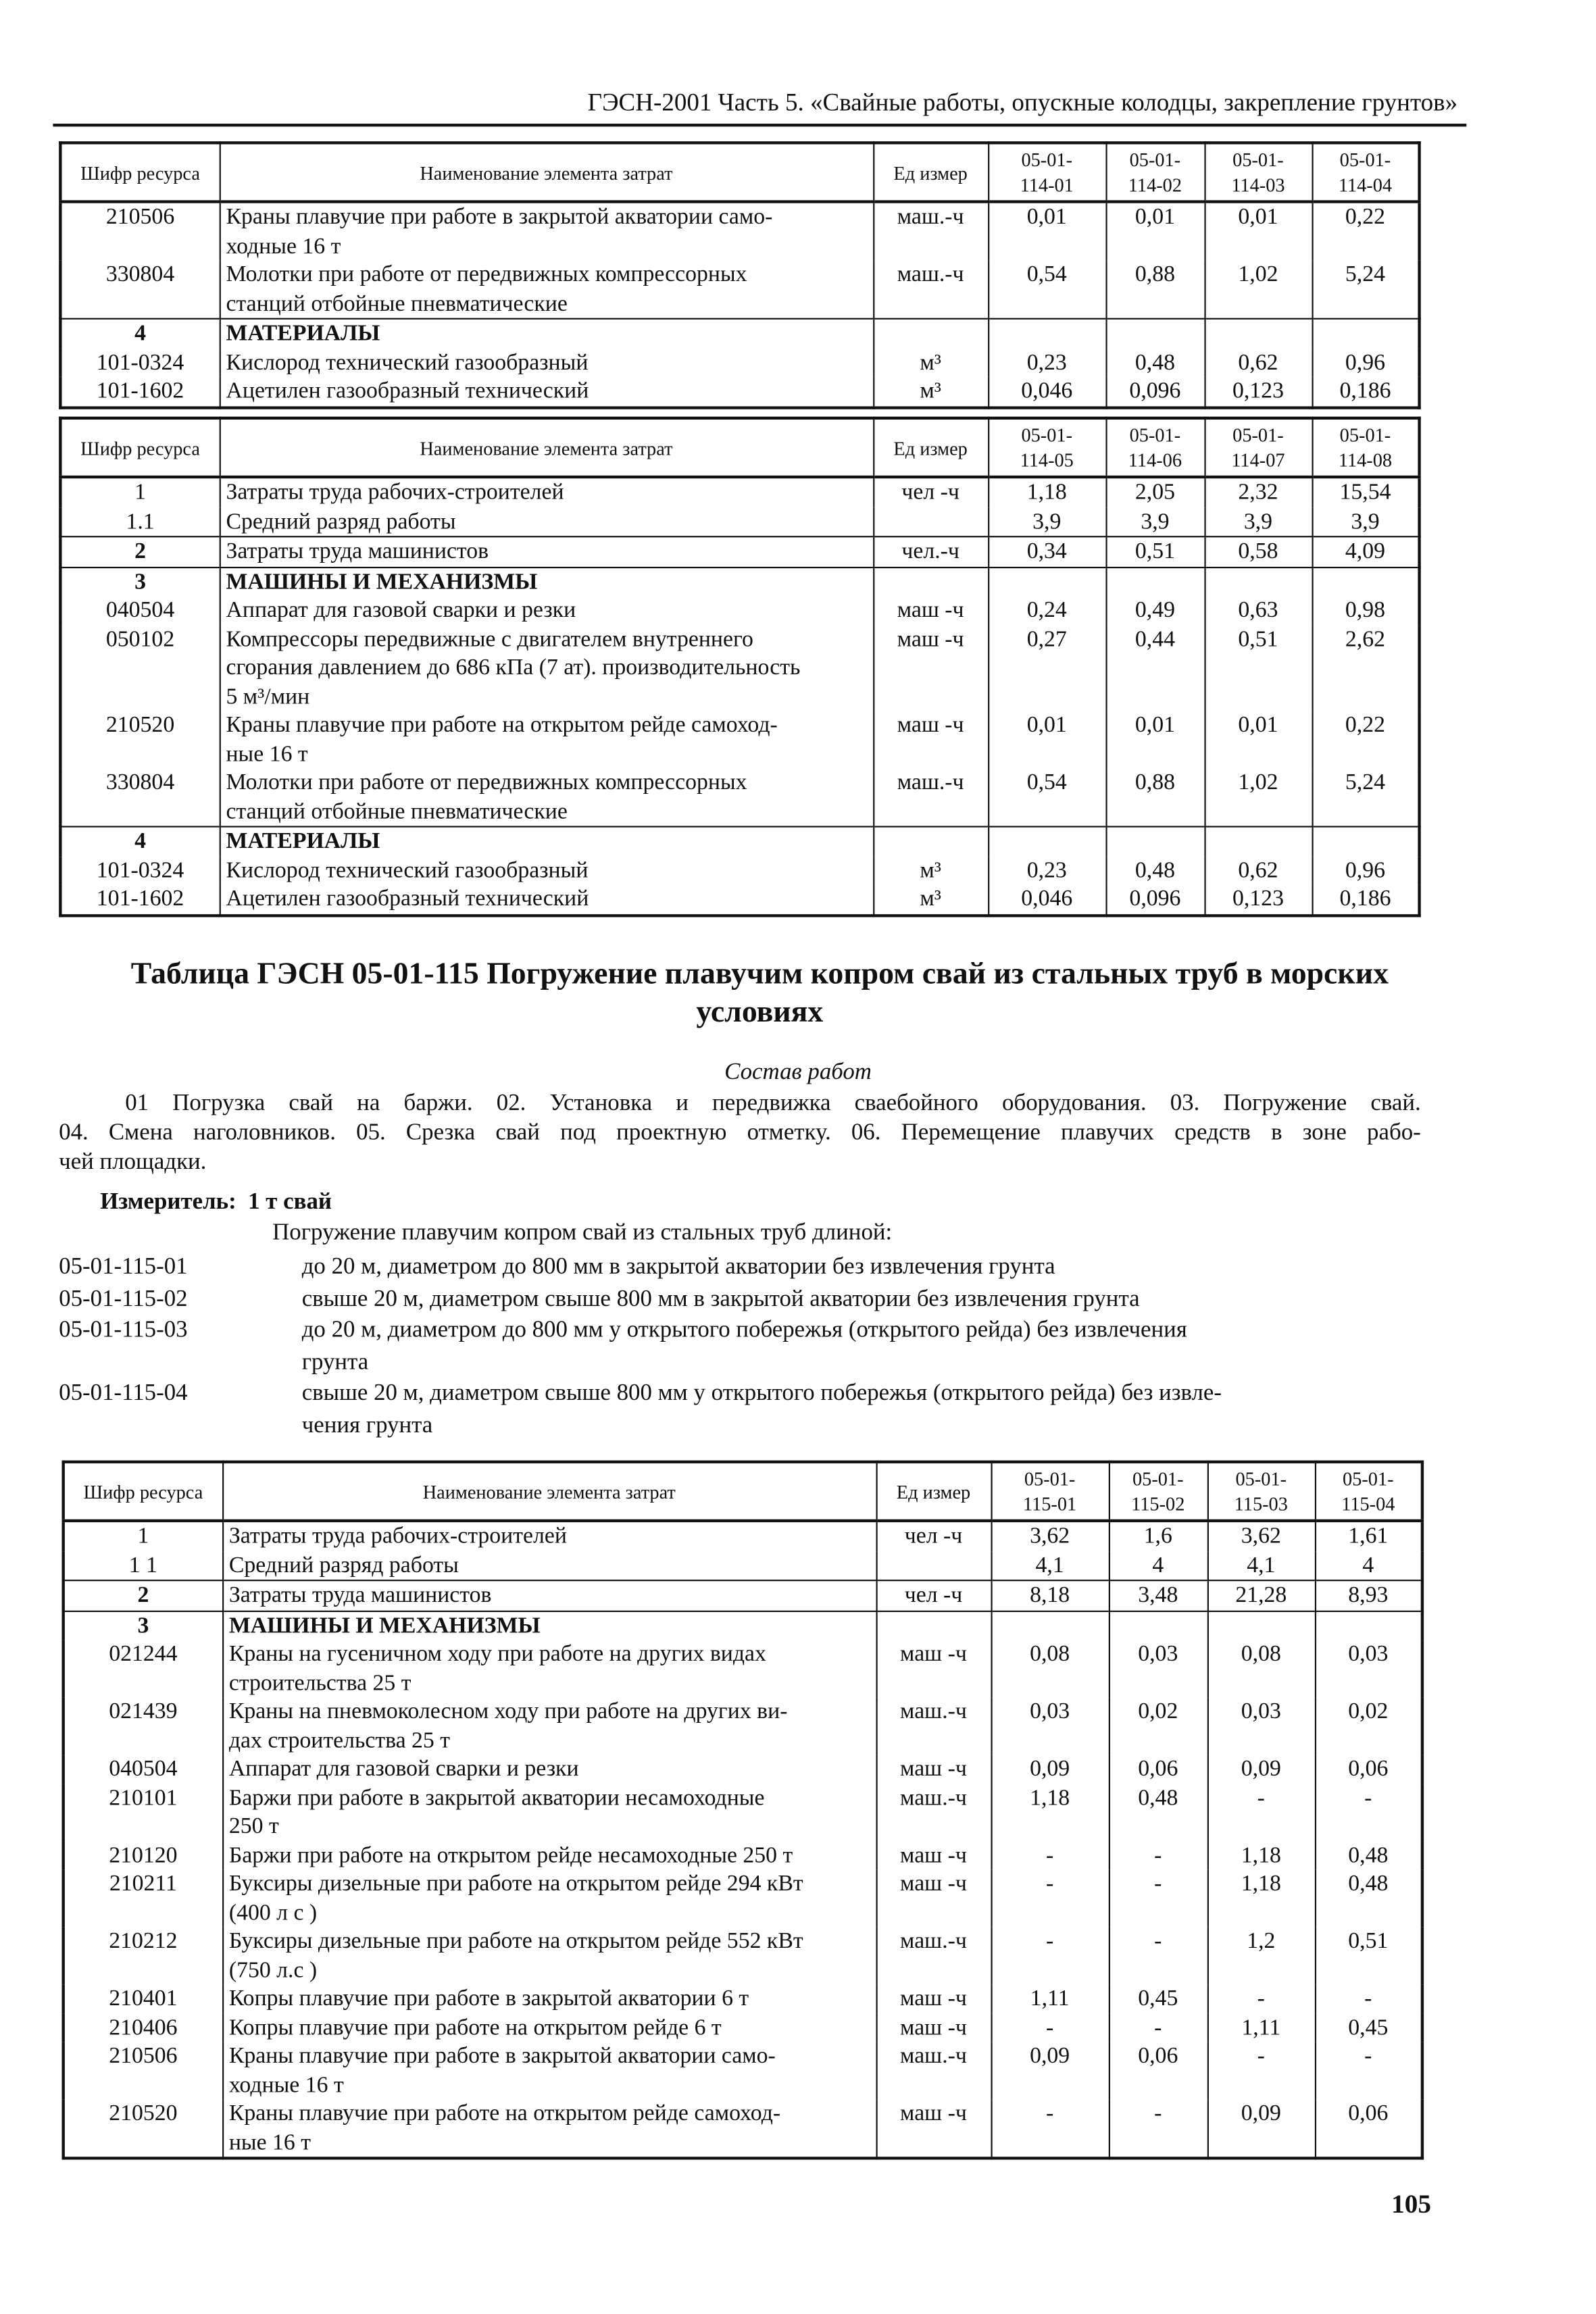 The width and height of the screenshot is (1596, 2314). Describe the element at coordinates (546, 610) in the screenshot. I see `cost-element-name: Аппарат для газовой сварки и резки` at that location.